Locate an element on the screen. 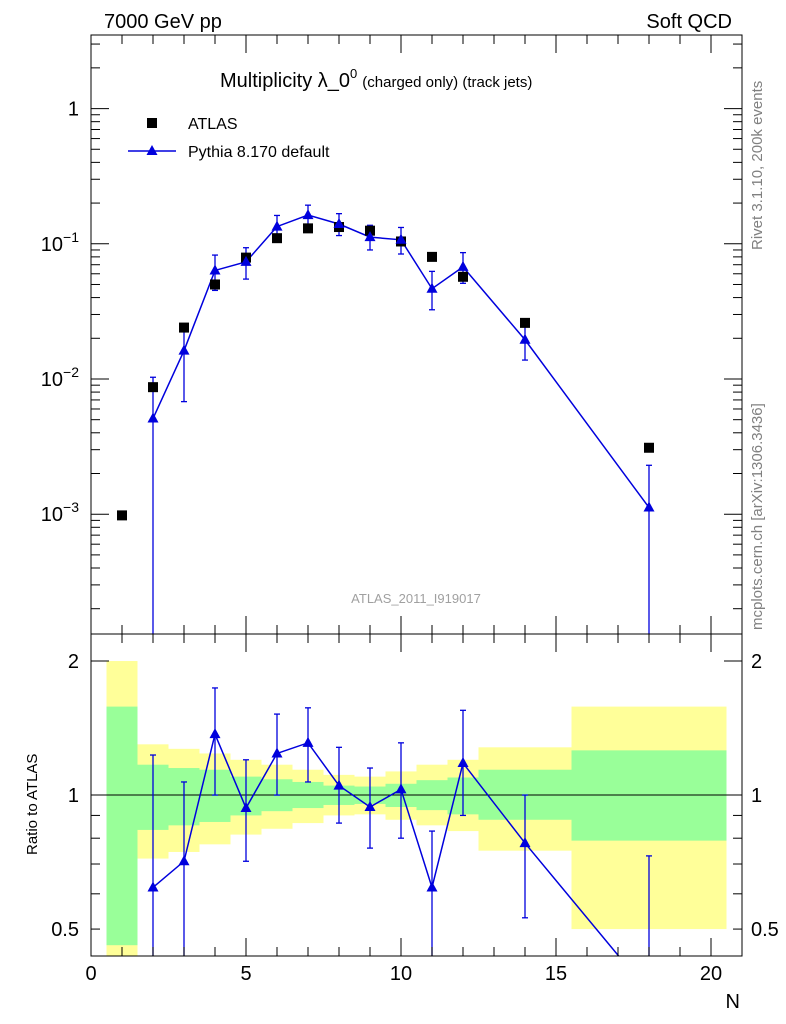  ratio-ytick-label: 0.5 is located at coordinates (65, 930).